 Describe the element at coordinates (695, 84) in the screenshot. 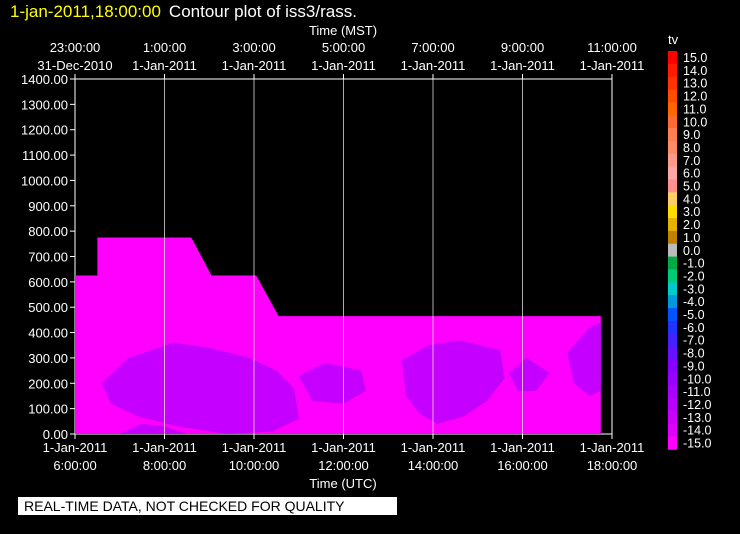

I see `colorbar-label-2: 13.0` at that location.